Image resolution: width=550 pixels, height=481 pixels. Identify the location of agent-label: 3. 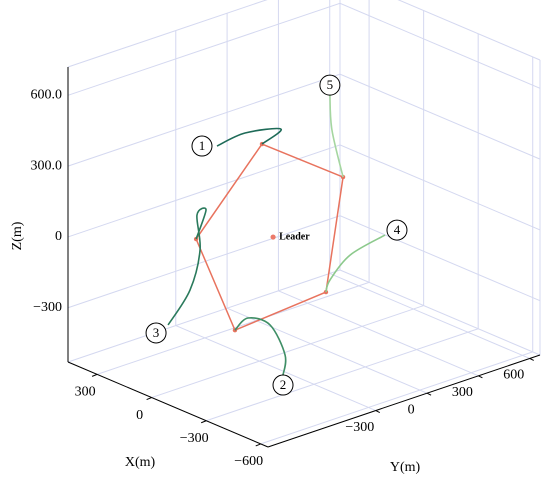
(156, 332).